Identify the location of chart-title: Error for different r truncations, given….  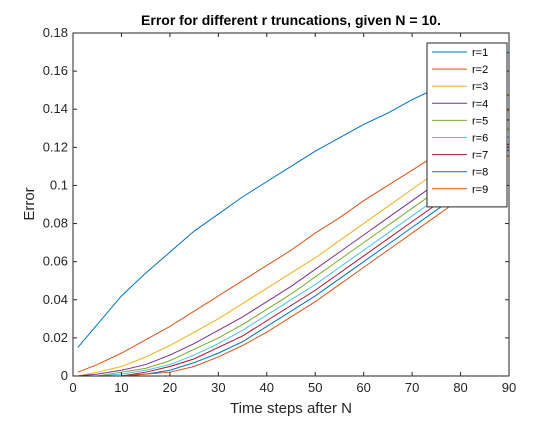
(291, 20).